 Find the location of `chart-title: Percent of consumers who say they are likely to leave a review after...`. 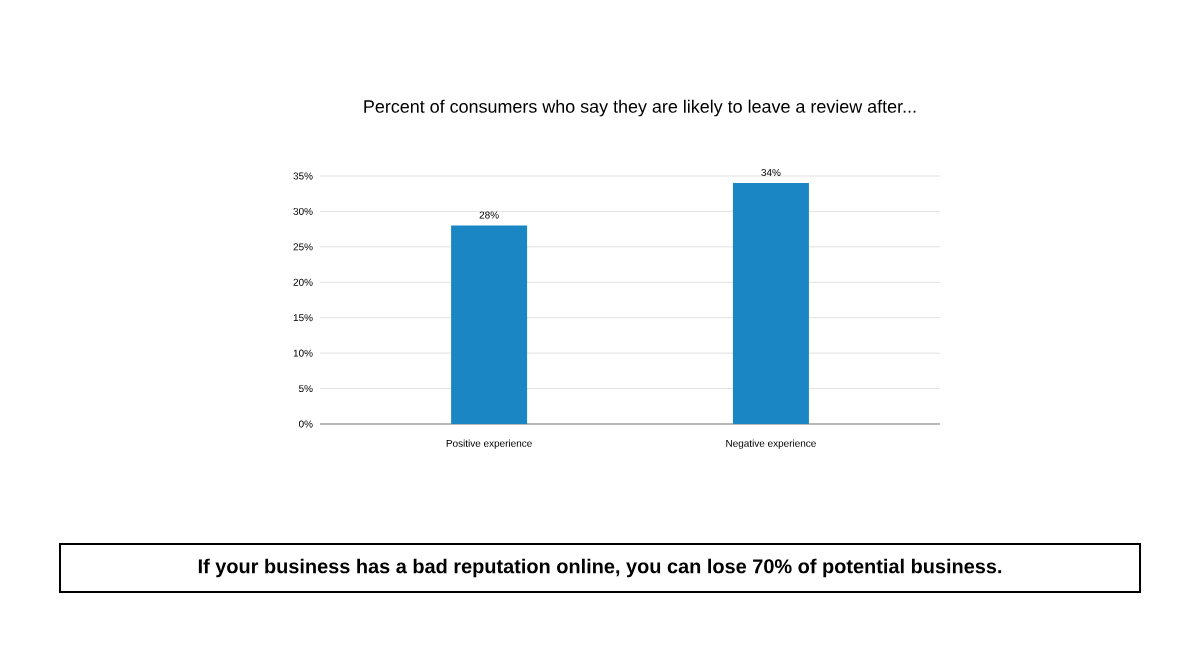

chart-title: Percent of consumers who say they are likely to leave a review after... is located at coordinates (640, 108).